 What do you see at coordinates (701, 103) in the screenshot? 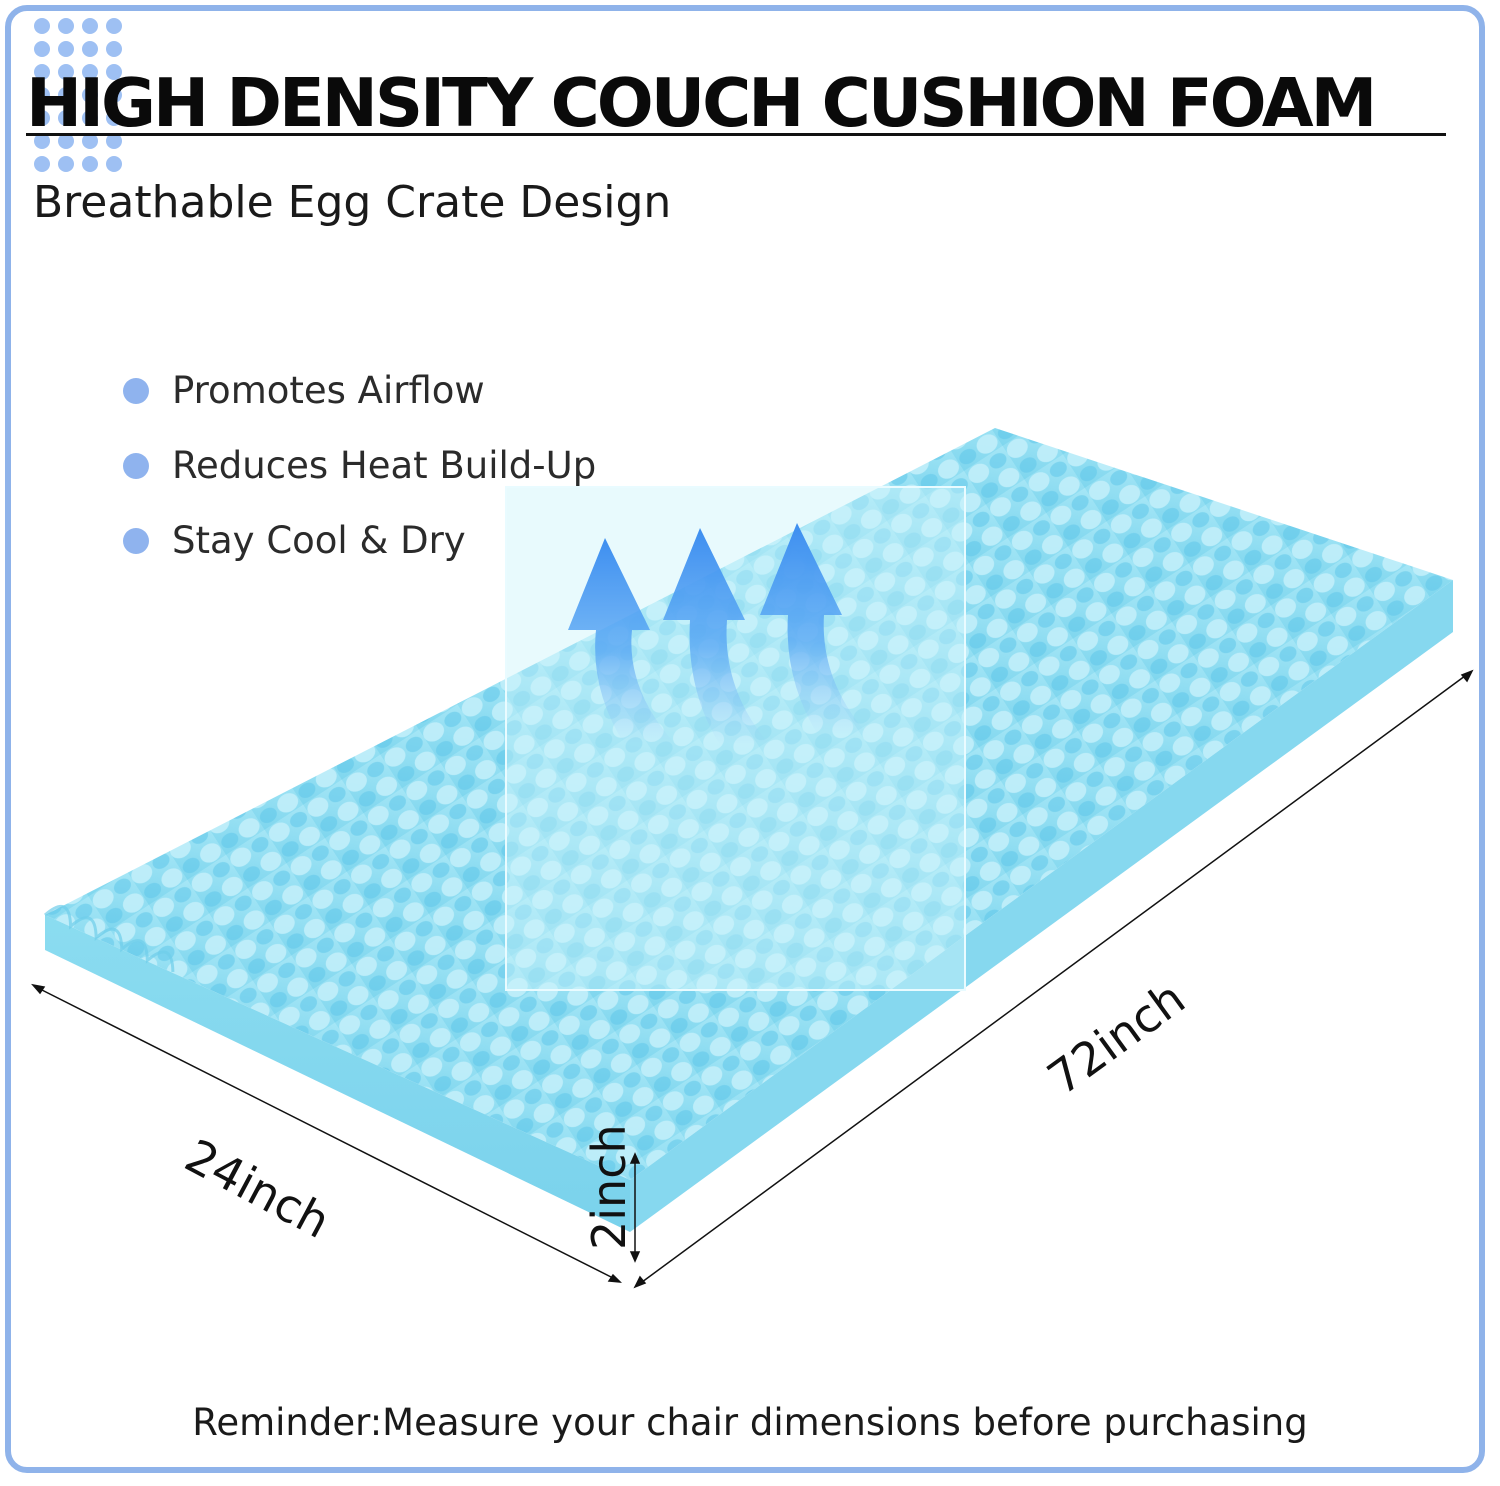
I see `headline: HIGH DENSITY COUCH CUSHION FOAM` at bounding box center [701, 103].